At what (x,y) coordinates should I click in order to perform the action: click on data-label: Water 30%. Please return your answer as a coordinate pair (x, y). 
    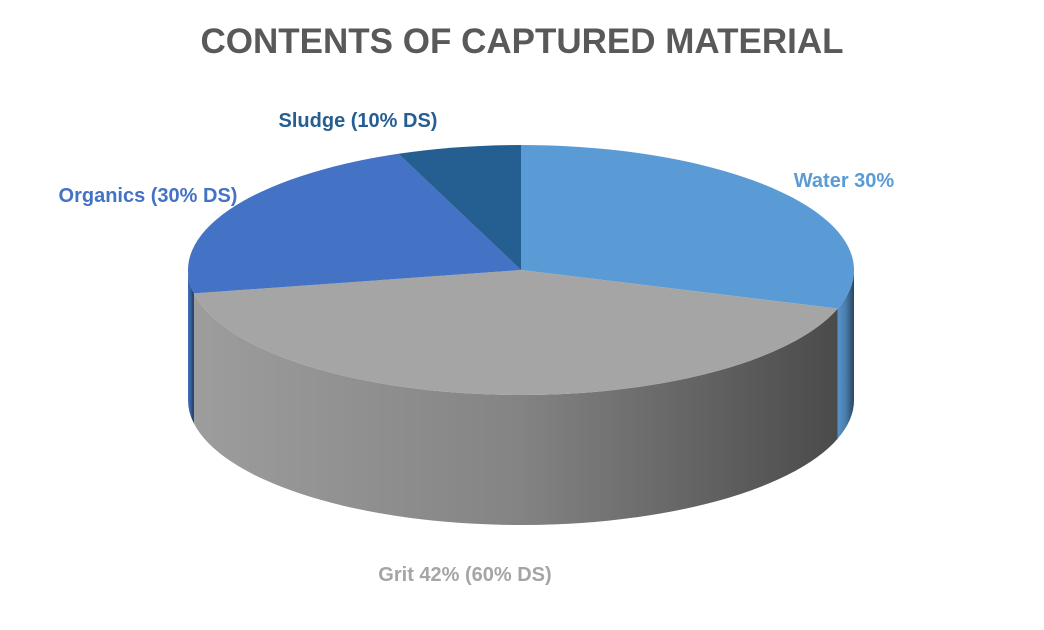
    Looking at the image, I should click on (844, 181).